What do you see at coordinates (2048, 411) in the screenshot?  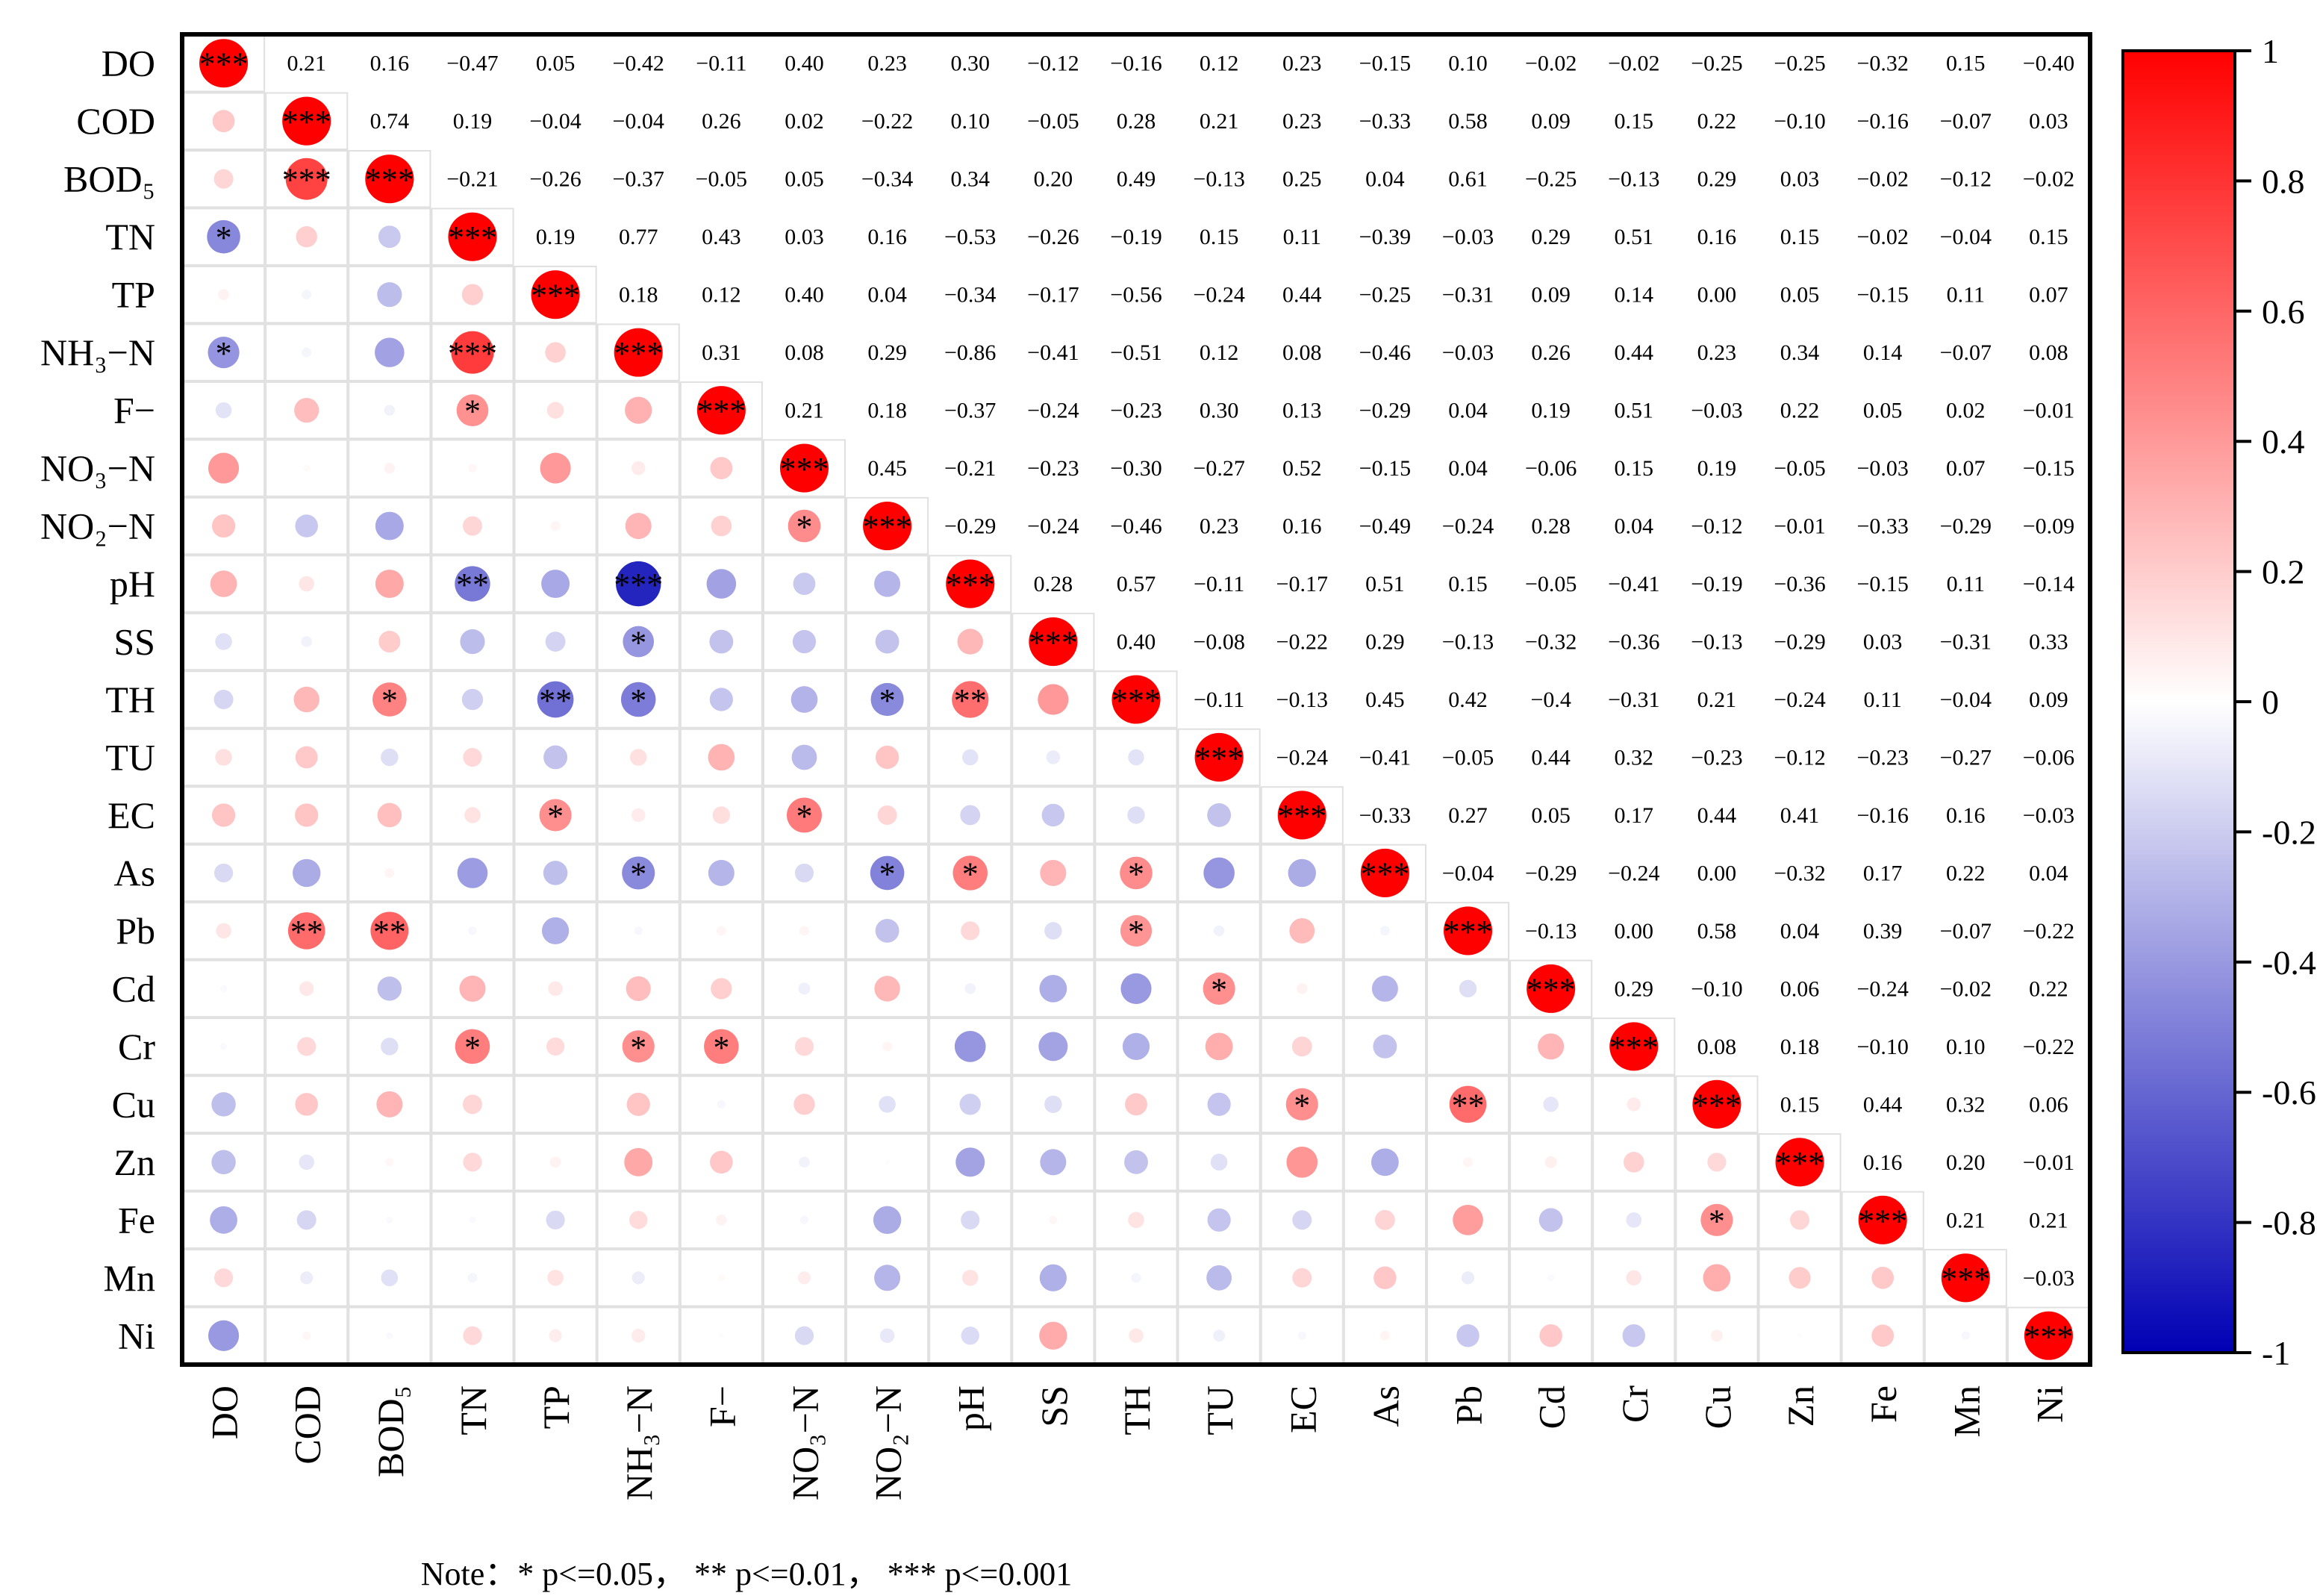 I see `coefficient-label: −0.01` at bounding box center [2048, 411].